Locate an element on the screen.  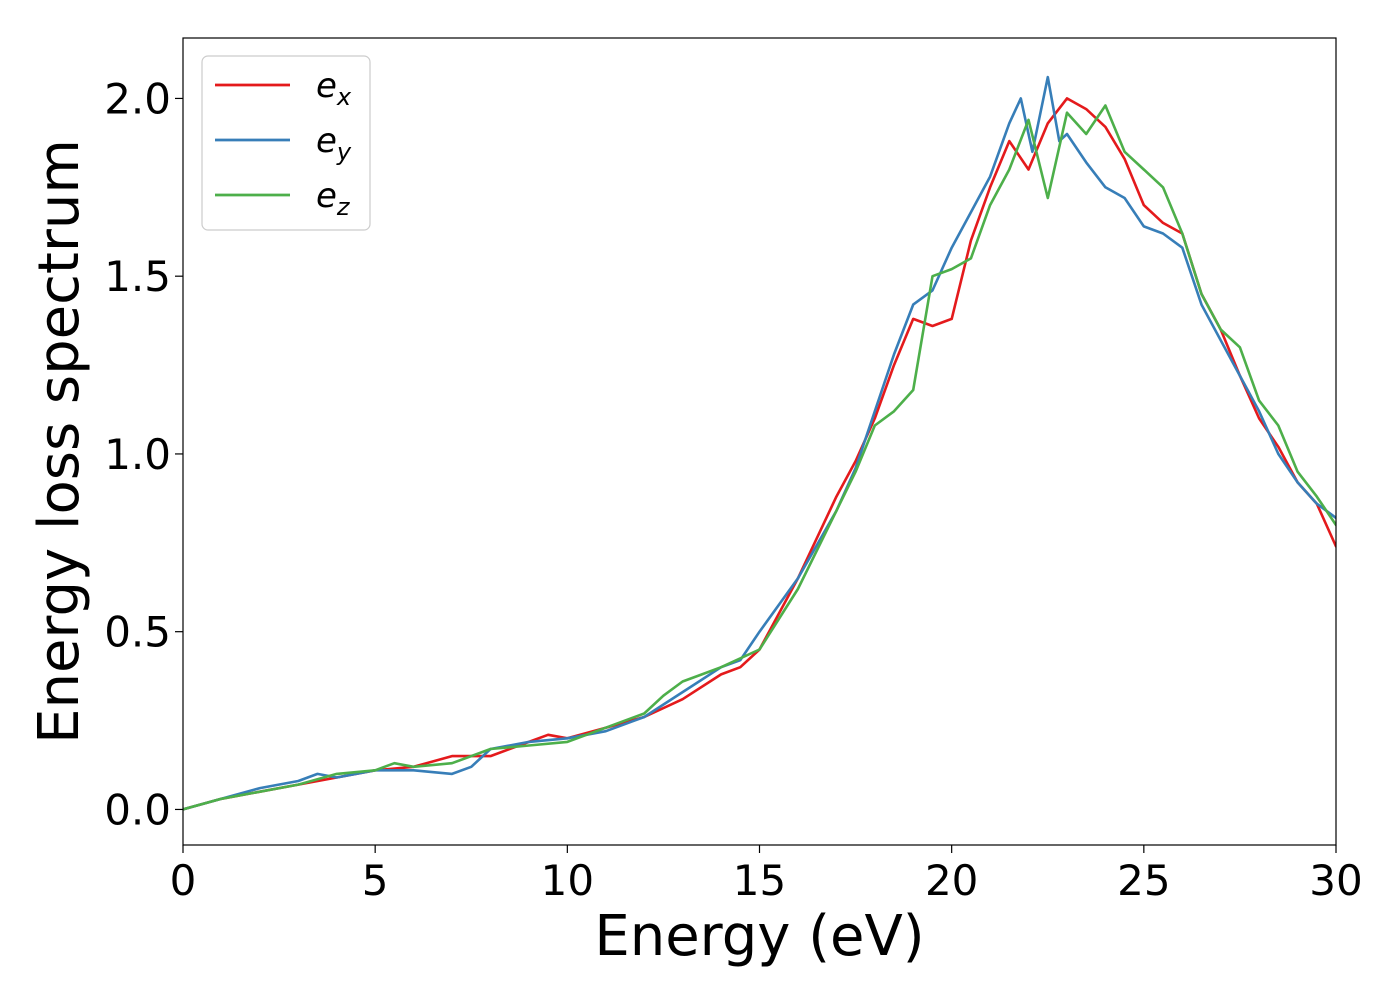
legend-box is located at coordinates (286, 143).